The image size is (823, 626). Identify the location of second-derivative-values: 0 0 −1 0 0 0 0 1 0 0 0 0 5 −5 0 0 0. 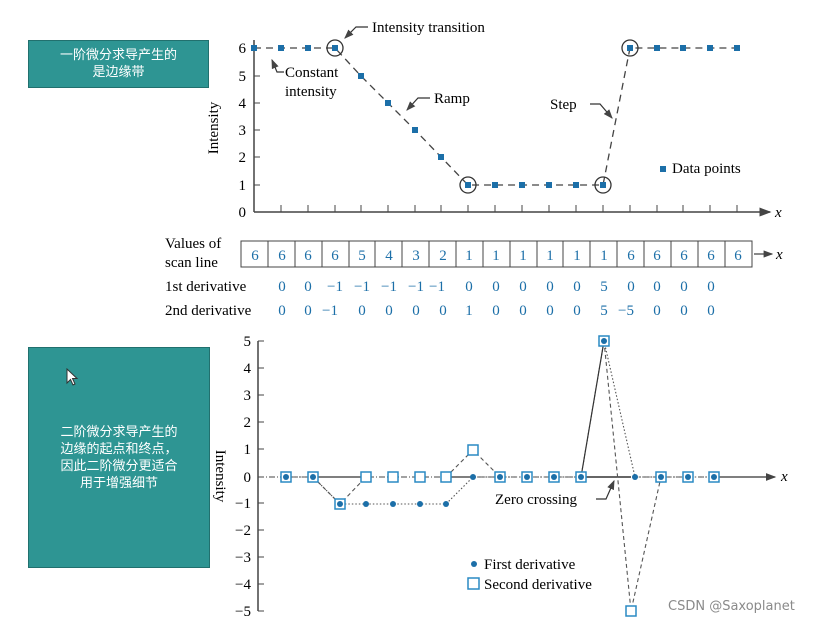
(496, 311).